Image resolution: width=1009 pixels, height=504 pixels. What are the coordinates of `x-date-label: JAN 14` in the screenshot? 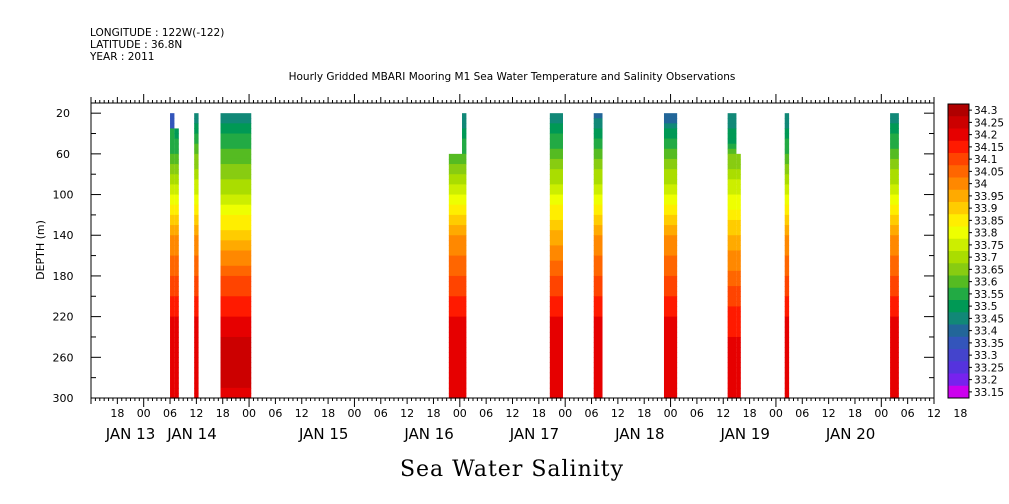 It's located at (191, 434).